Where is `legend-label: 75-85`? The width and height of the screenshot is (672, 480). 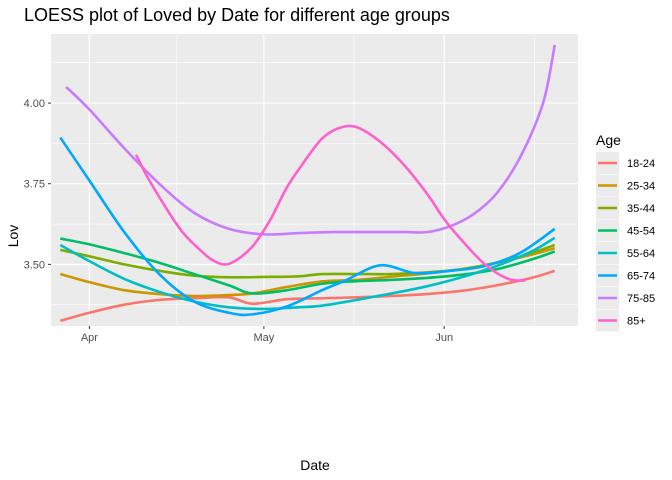
legend-label: 75-85 is located at coordinates (641, 299).